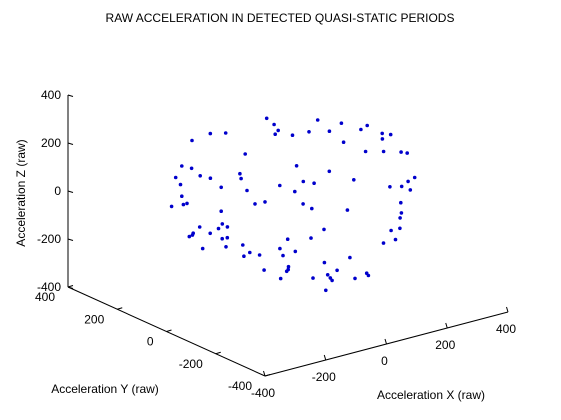 The width and height of the screenshot is (561, 420). I want to click on y-tick-label: -200, so click(191, 364).